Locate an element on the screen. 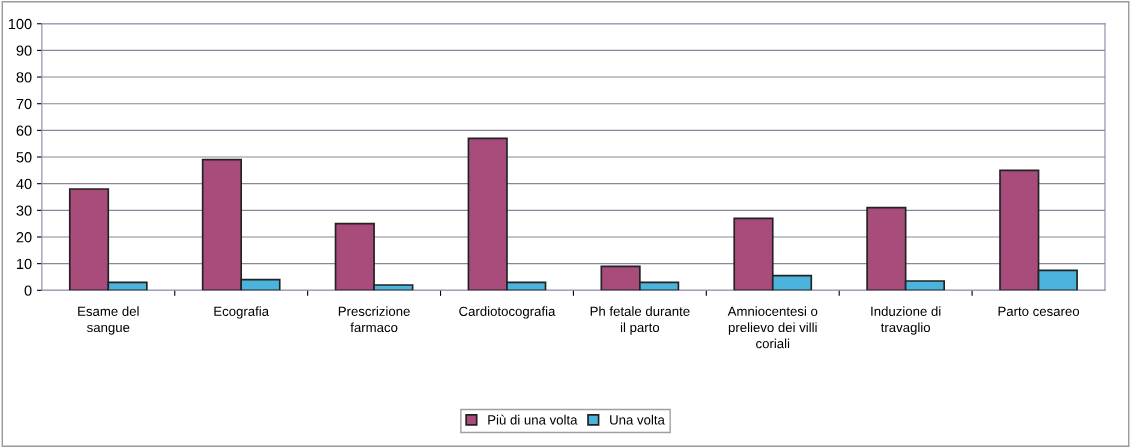 This screenshot has height=448, width=1131. y-tick-label: 100 is located at coordinates (20, 24).